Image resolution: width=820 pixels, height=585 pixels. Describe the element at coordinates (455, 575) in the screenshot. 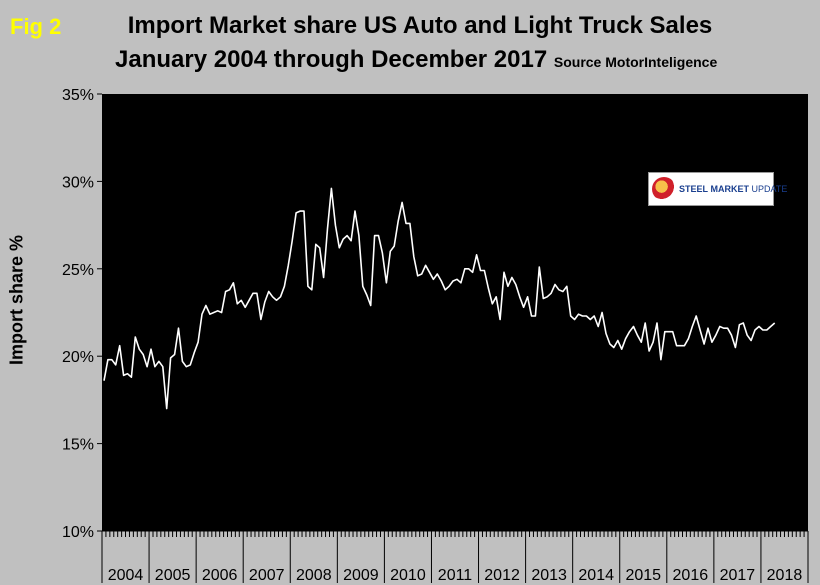

I see `x-year-label: 2011` at that location.